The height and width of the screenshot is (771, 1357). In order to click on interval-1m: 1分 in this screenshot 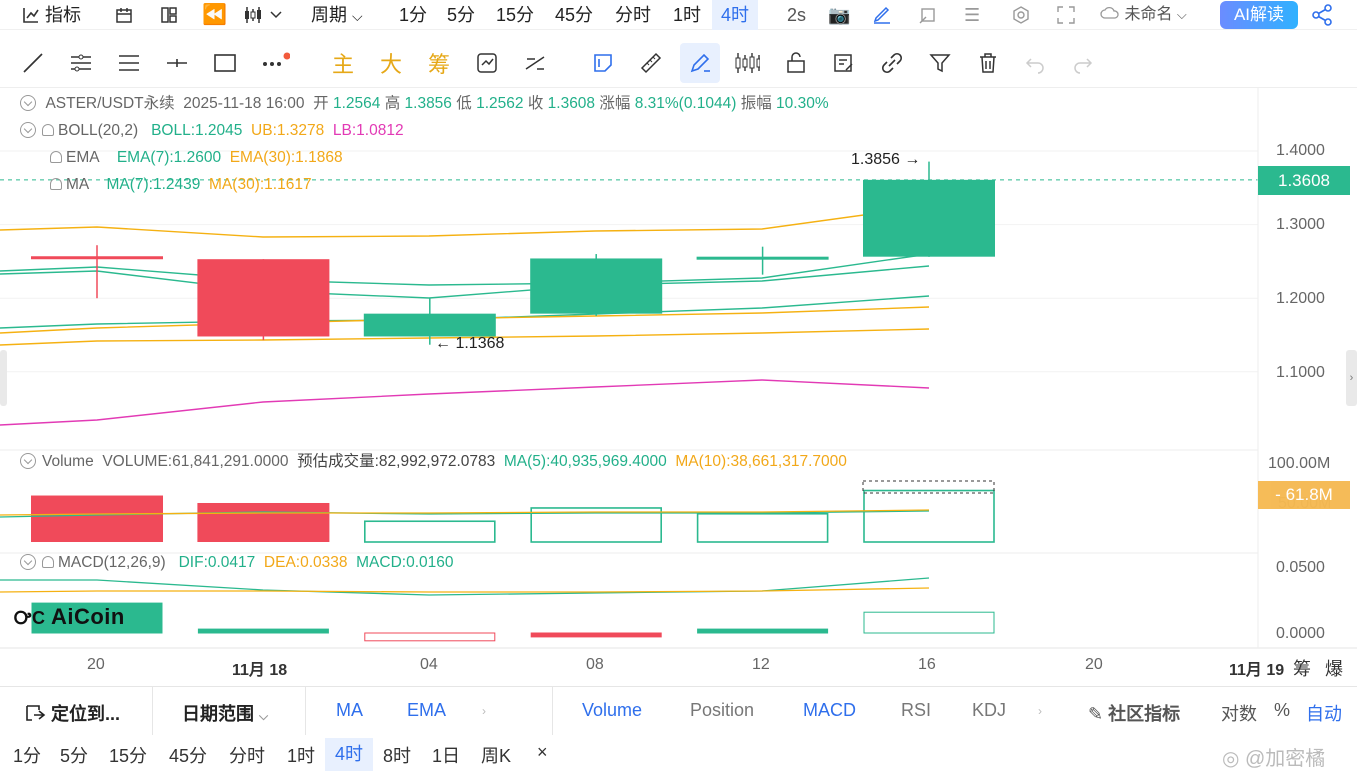, I will do `click(413, 15)`.